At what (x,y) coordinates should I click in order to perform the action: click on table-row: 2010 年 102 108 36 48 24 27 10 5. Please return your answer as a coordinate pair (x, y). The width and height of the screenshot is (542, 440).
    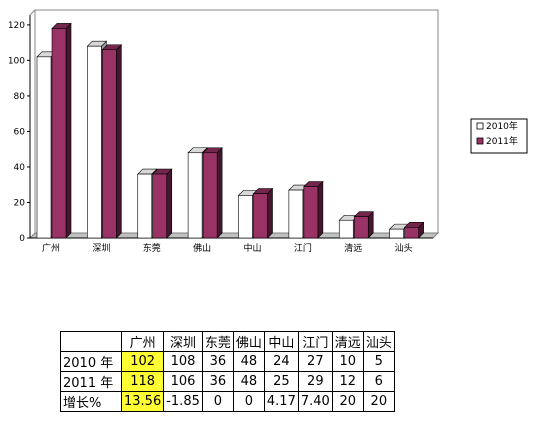
    Looking at the image, I should click on (227, 361).